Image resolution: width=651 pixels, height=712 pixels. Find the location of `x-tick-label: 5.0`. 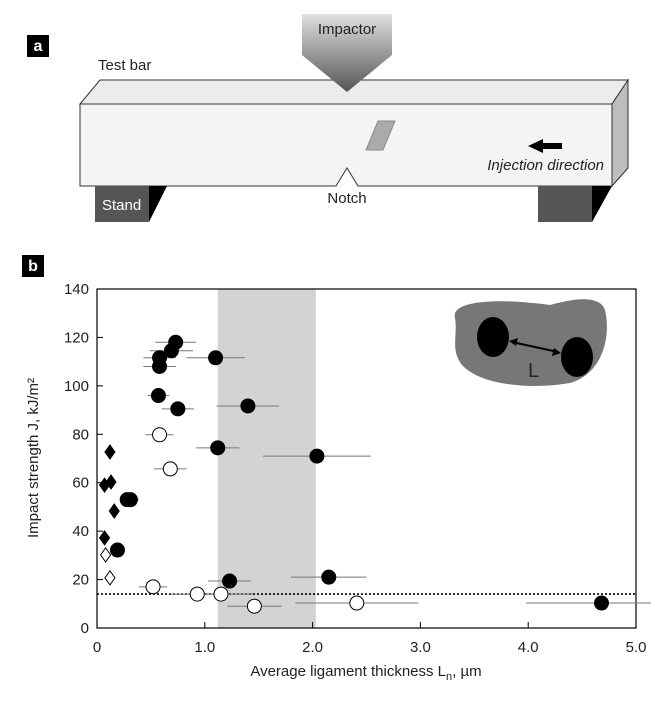

x-tick-label: 5.0 is located at coordinates (636, 647).